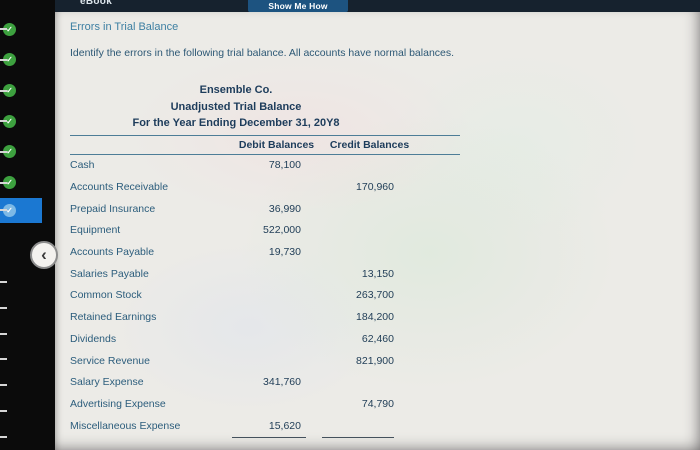 Image resolution: width=700 pixels, height=450 pixels. What do you see at coordinates (284, 425) in the screenshot?
I see `debit-value: 15,620` at bounding box center [284, 425].